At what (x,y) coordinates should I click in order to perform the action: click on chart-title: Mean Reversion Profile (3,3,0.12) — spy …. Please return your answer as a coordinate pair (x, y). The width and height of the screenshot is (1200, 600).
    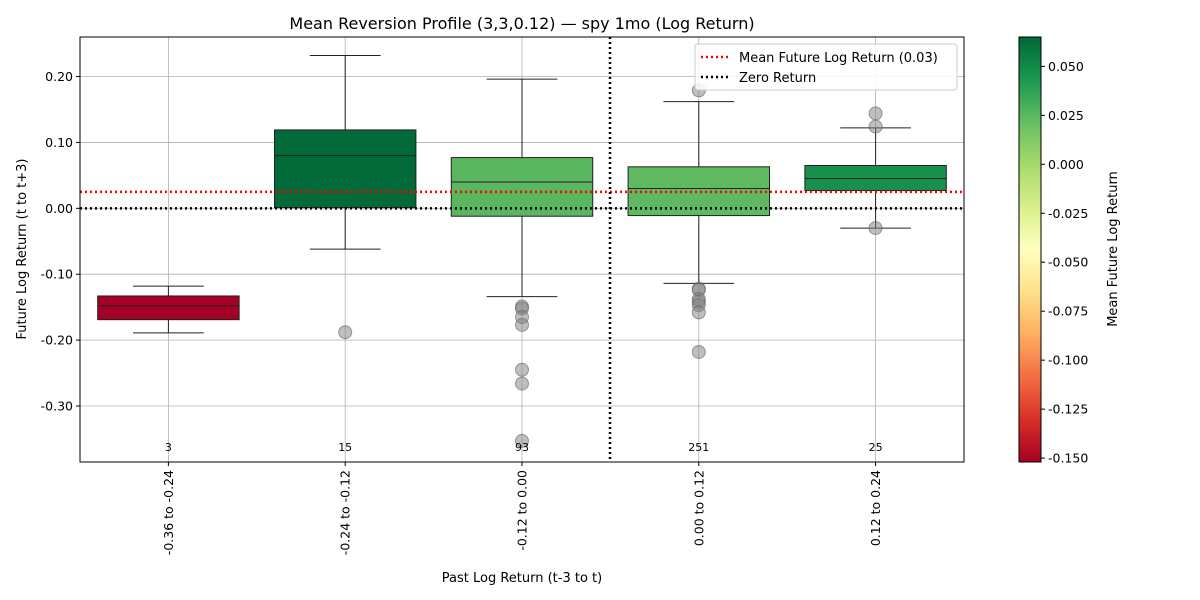
    Looking at the image, I should click on (521, 23).